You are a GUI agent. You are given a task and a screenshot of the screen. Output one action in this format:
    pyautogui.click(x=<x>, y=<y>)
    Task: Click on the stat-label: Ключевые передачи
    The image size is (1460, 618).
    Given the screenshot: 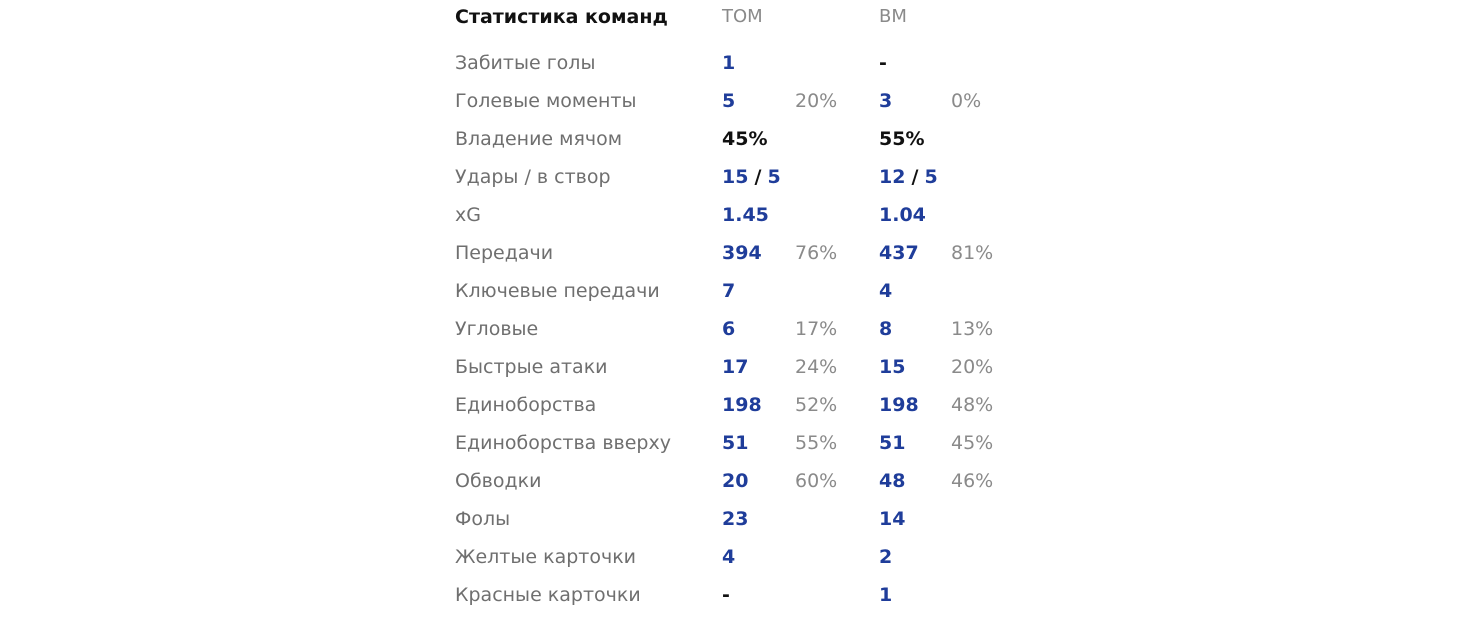 What is the action you would take?
    pyautogui.click(x=557, y=291)
    